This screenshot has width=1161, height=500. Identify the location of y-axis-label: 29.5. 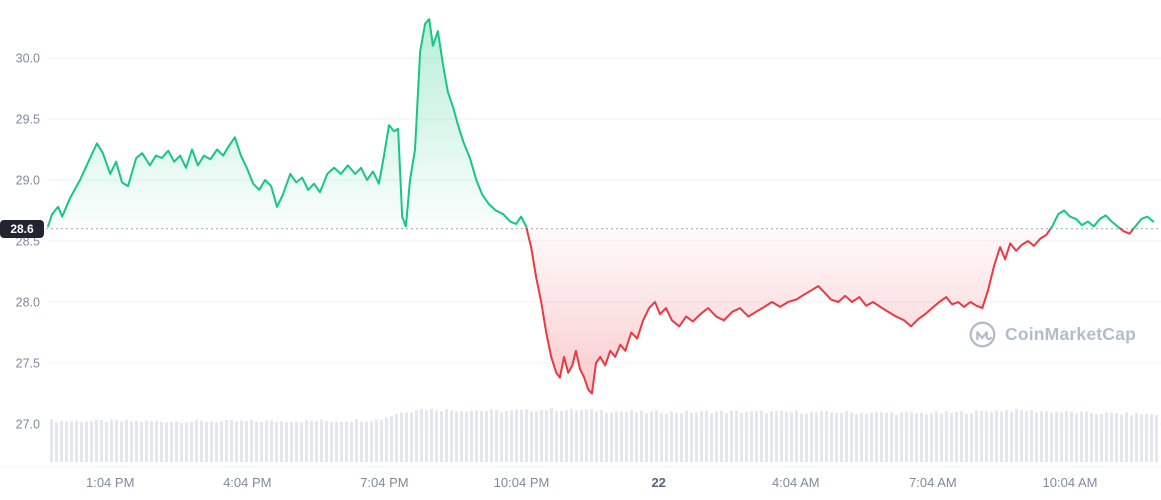
(28, 120).